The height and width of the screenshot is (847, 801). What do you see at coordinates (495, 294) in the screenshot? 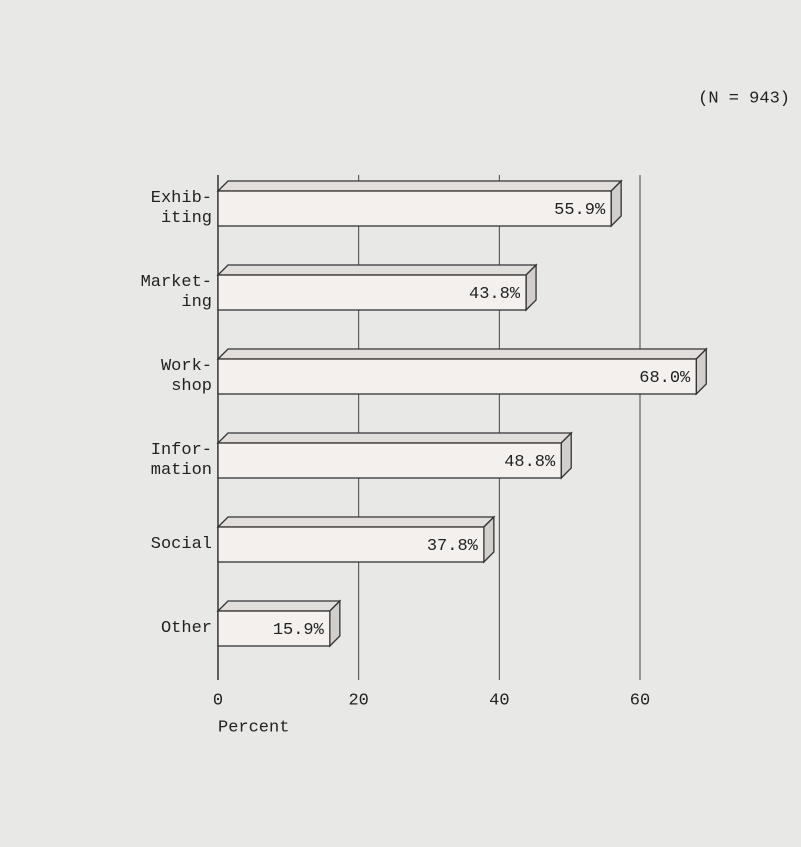
I see `value-label: 43.8%` at bounding box center [495, 294].